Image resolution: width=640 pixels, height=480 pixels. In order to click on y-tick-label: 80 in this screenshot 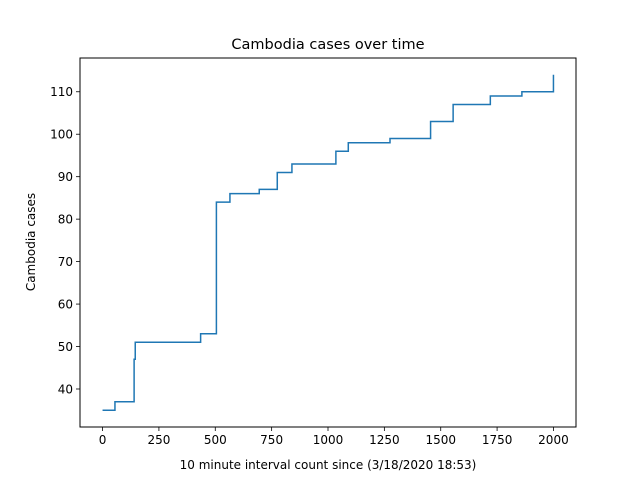, I will do `click(65, 219)`.